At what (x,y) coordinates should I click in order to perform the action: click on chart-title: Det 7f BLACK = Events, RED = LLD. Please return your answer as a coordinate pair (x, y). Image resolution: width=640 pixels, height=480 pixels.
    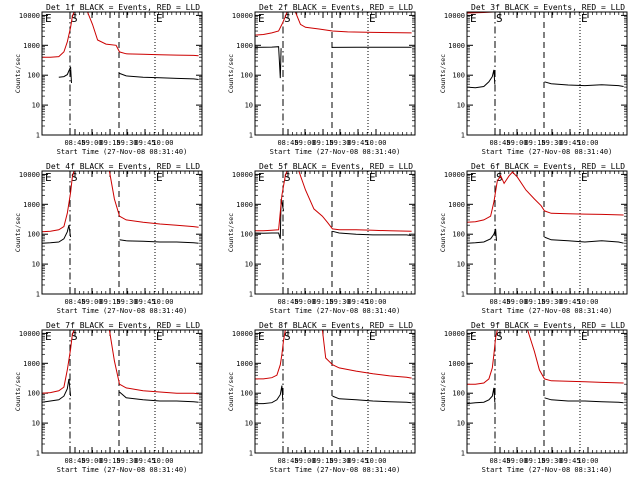
    Looking at the image, I should click on (123, 325).